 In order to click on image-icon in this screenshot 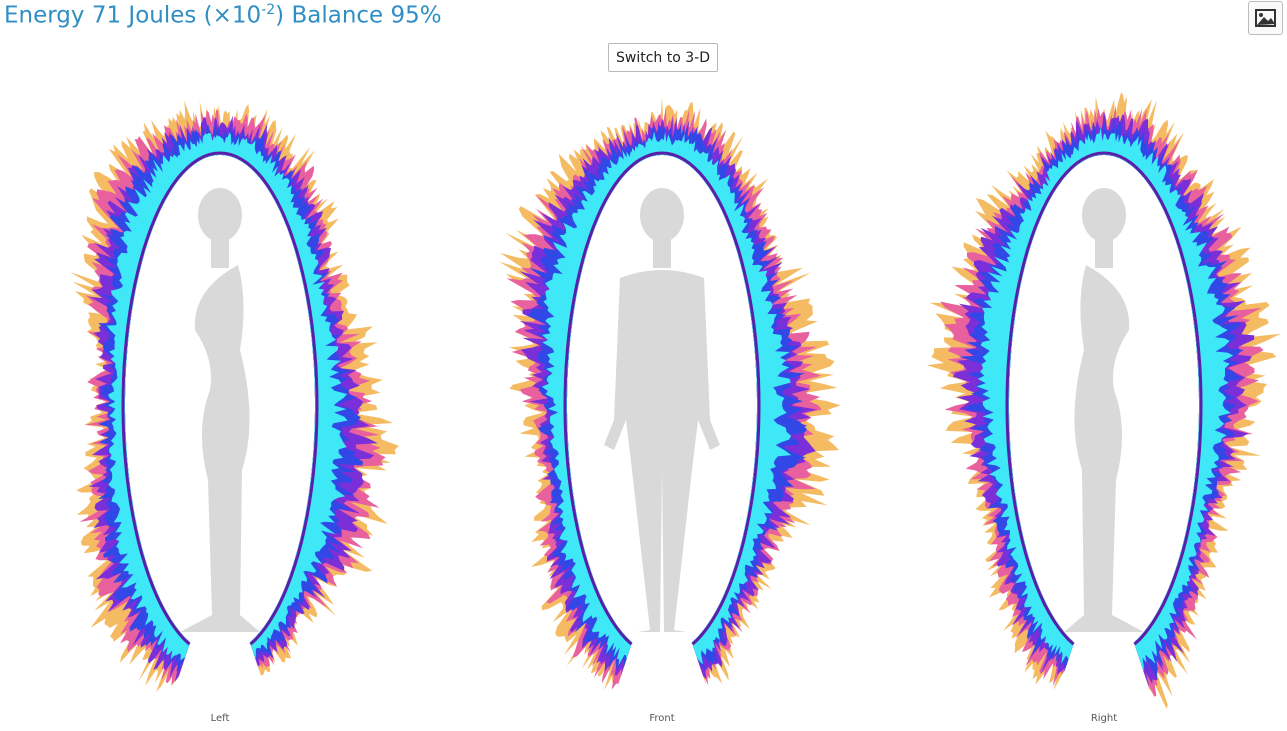, I will do `click(1265, 18)`.